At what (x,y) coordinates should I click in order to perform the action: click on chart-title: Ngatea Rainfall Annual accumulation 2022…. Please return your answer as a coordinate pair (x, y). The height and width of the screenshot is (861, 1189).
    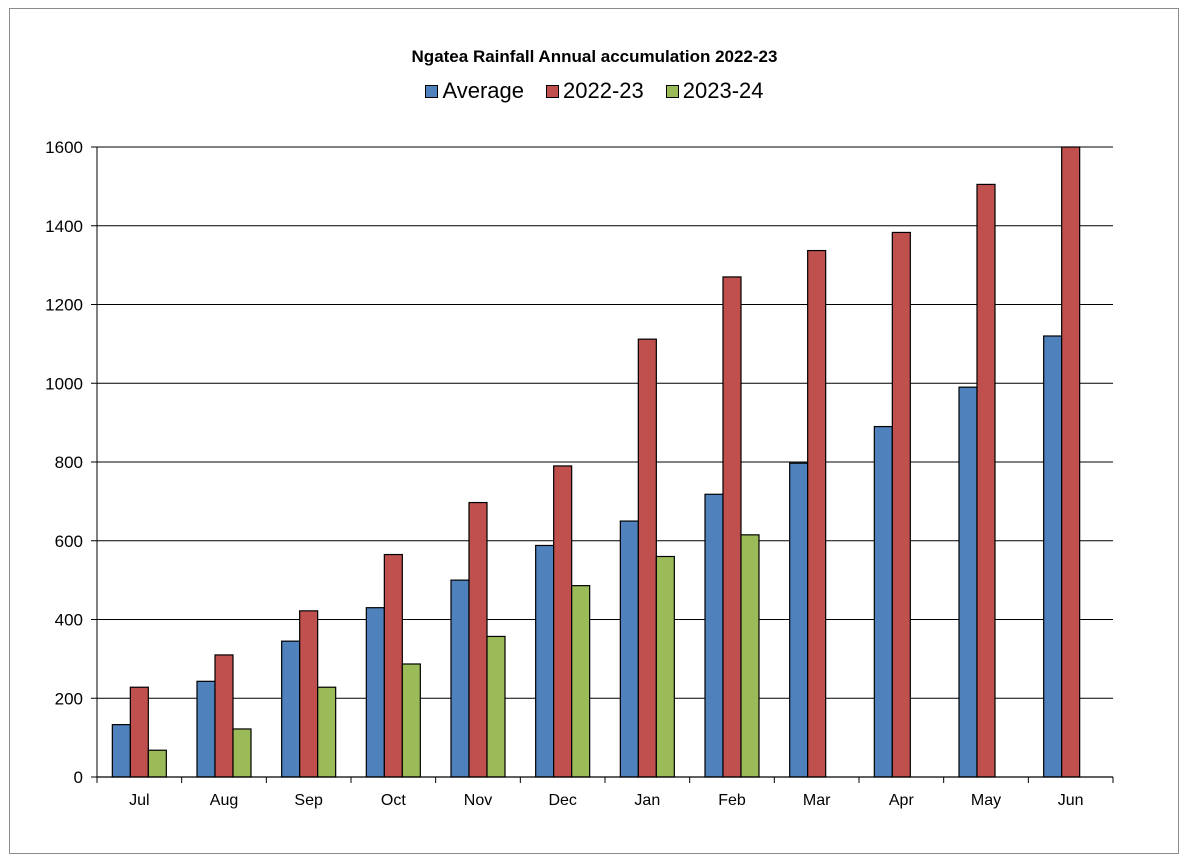
    Looking at the image, I should click on (594, 56).